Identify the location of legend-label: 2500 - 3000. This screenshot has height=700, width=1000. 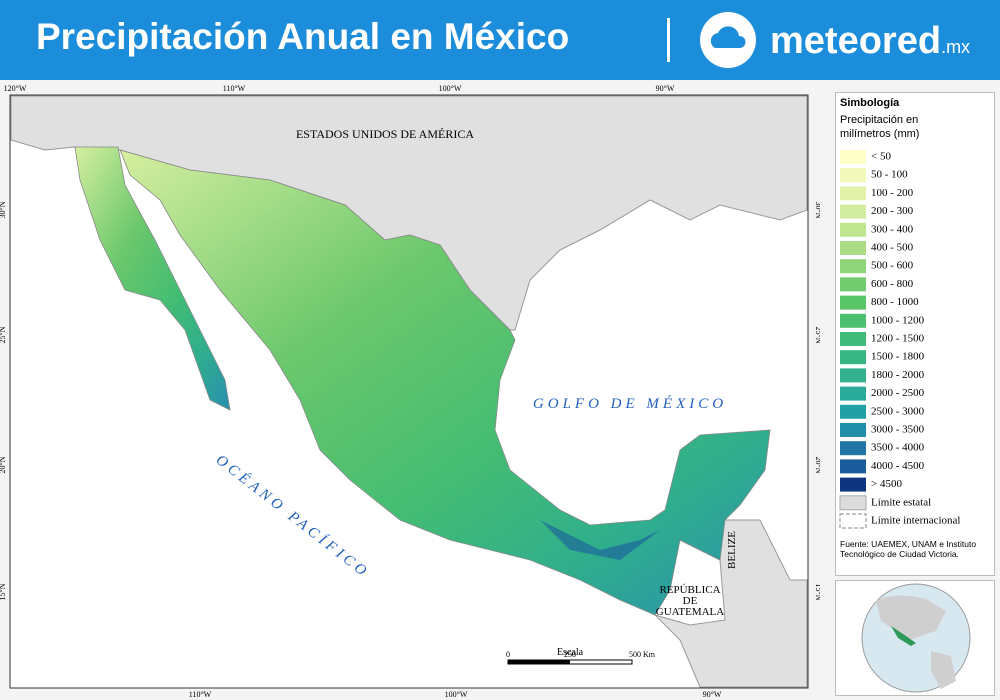
(898, 411).